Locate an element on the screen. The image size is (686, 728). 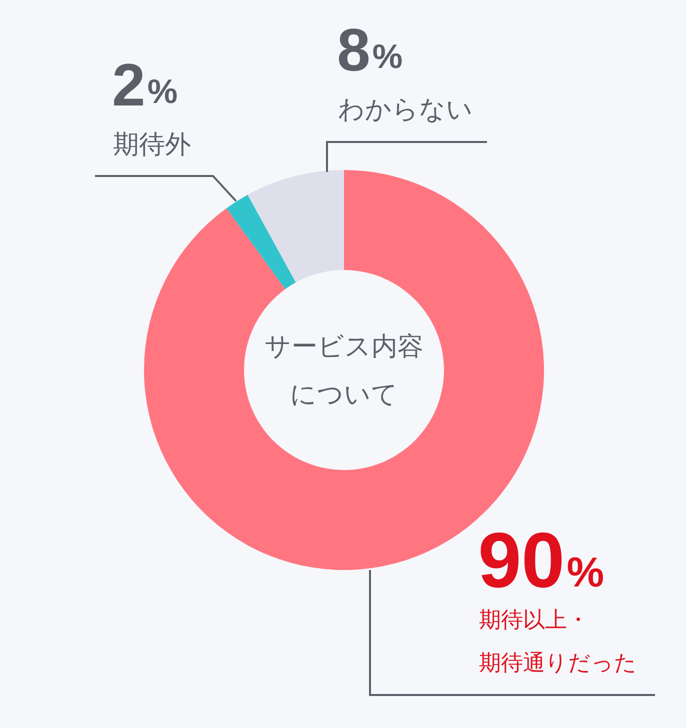
data-label: 8% is located at coordinates (370, 50).